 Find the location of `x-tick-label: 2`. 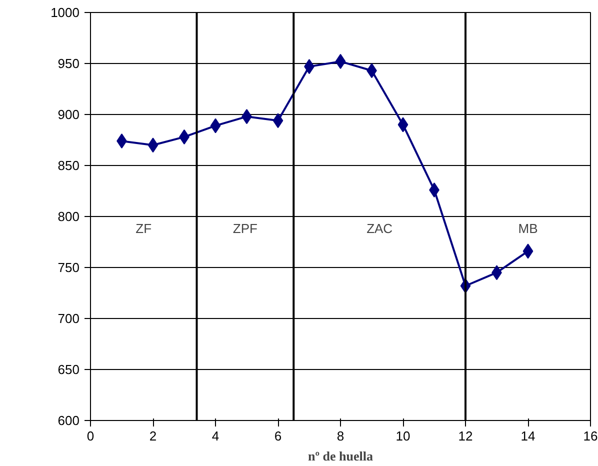

x-tick-label: 2 is located at coordinates (153, 436).